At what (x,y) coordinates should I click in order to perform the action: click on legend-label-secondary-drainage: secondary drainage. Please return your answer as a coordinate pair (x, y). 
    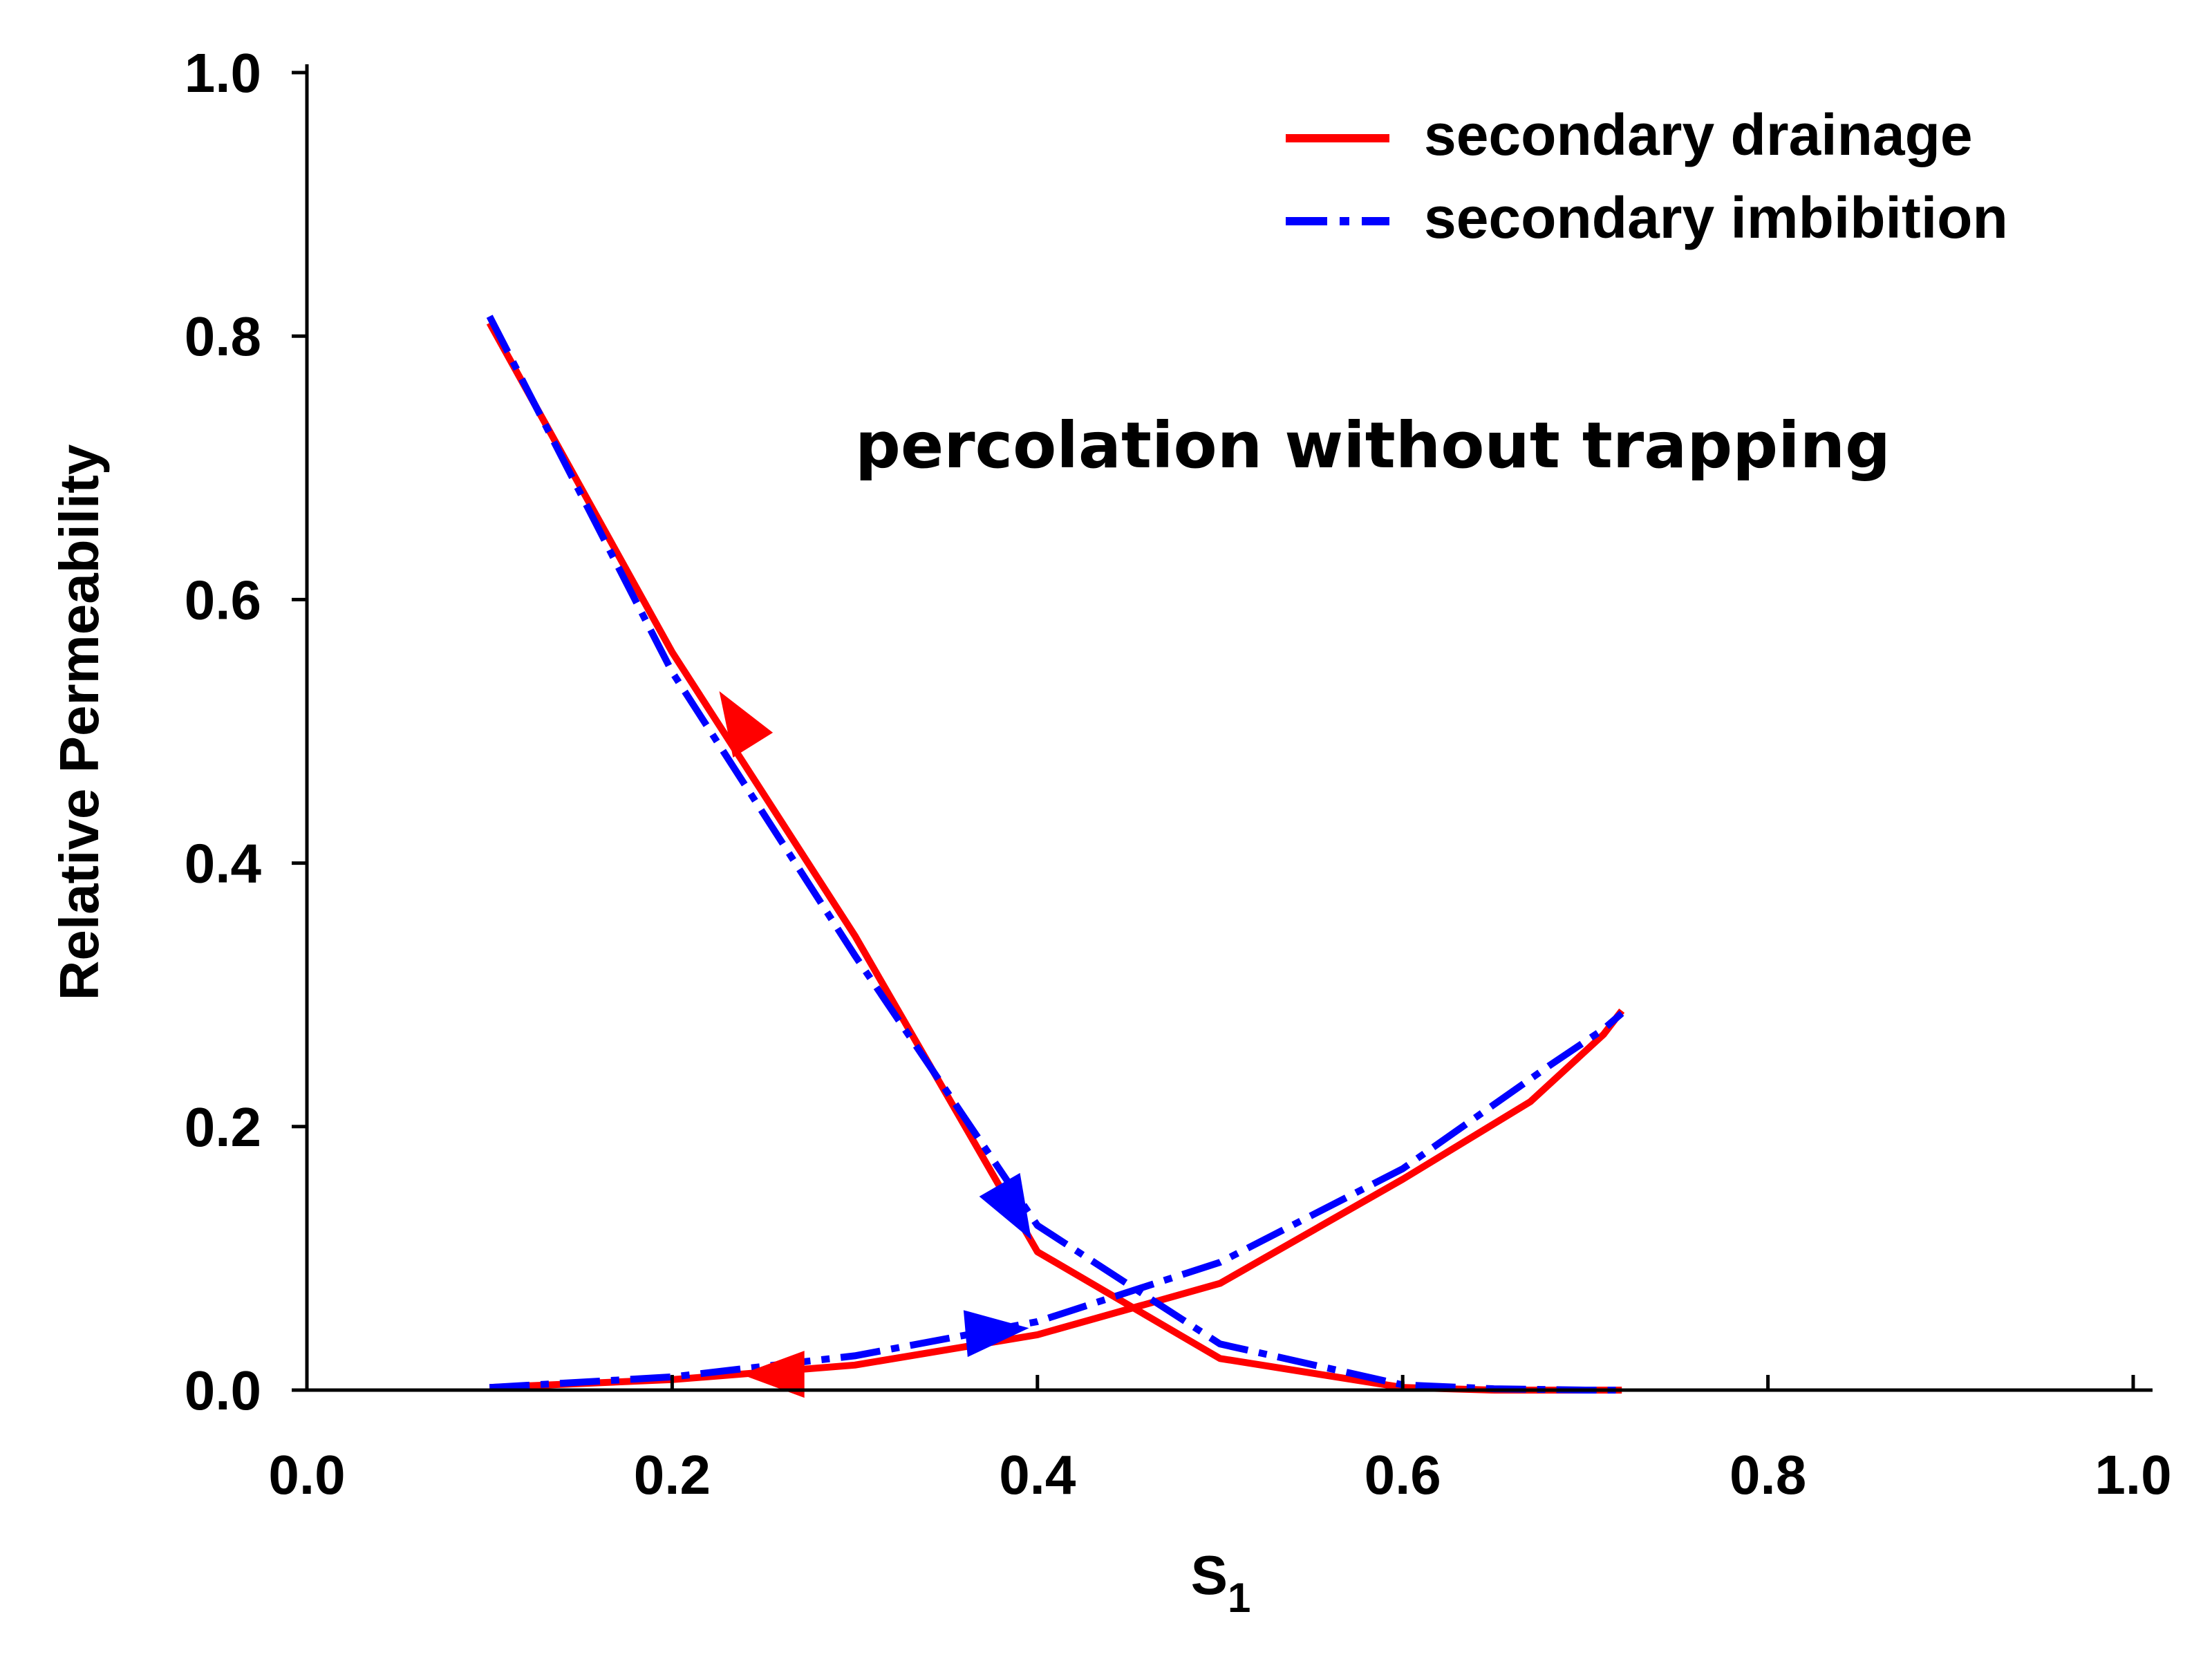
    Looking at the image, I should click on (1699, 134).